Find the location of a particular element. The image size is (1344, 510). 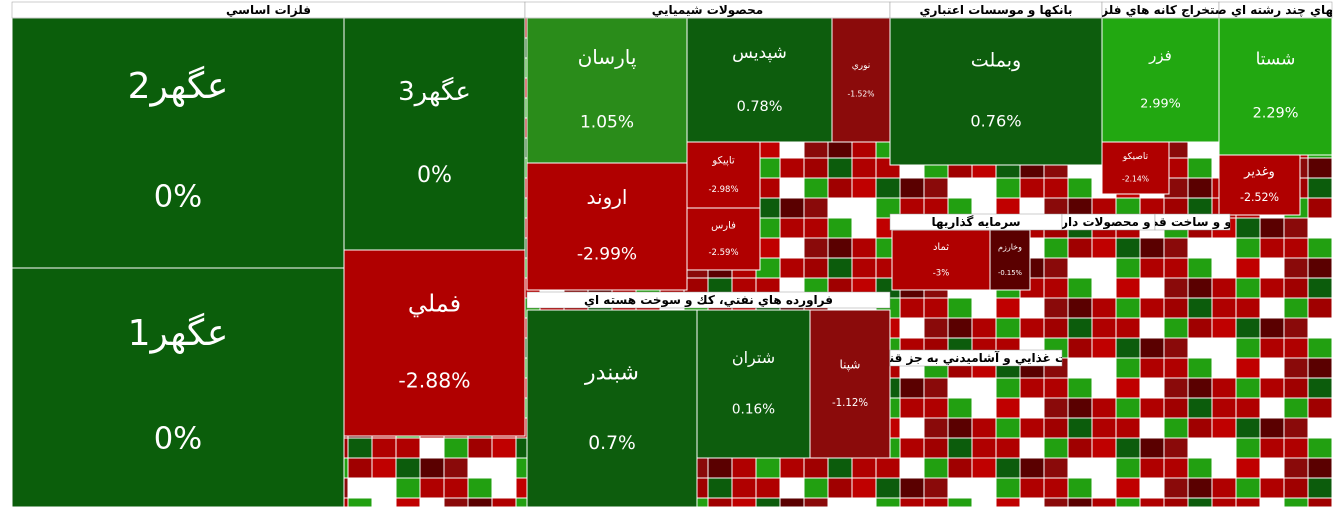

tile-value: -3% is located at coordinates (941, 274).